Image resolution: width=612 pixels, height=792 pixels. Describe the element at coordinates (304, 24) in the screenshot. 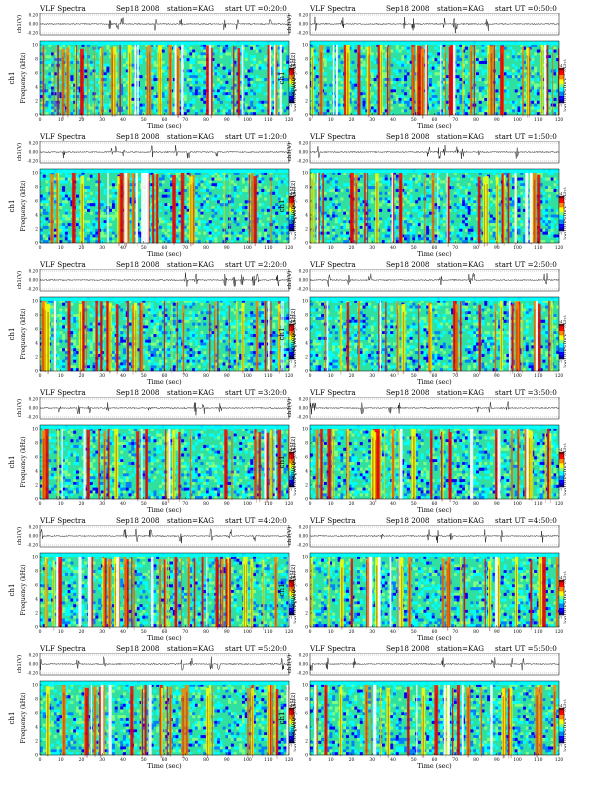

I see `waveform-tick-label: 0.00` at that location.